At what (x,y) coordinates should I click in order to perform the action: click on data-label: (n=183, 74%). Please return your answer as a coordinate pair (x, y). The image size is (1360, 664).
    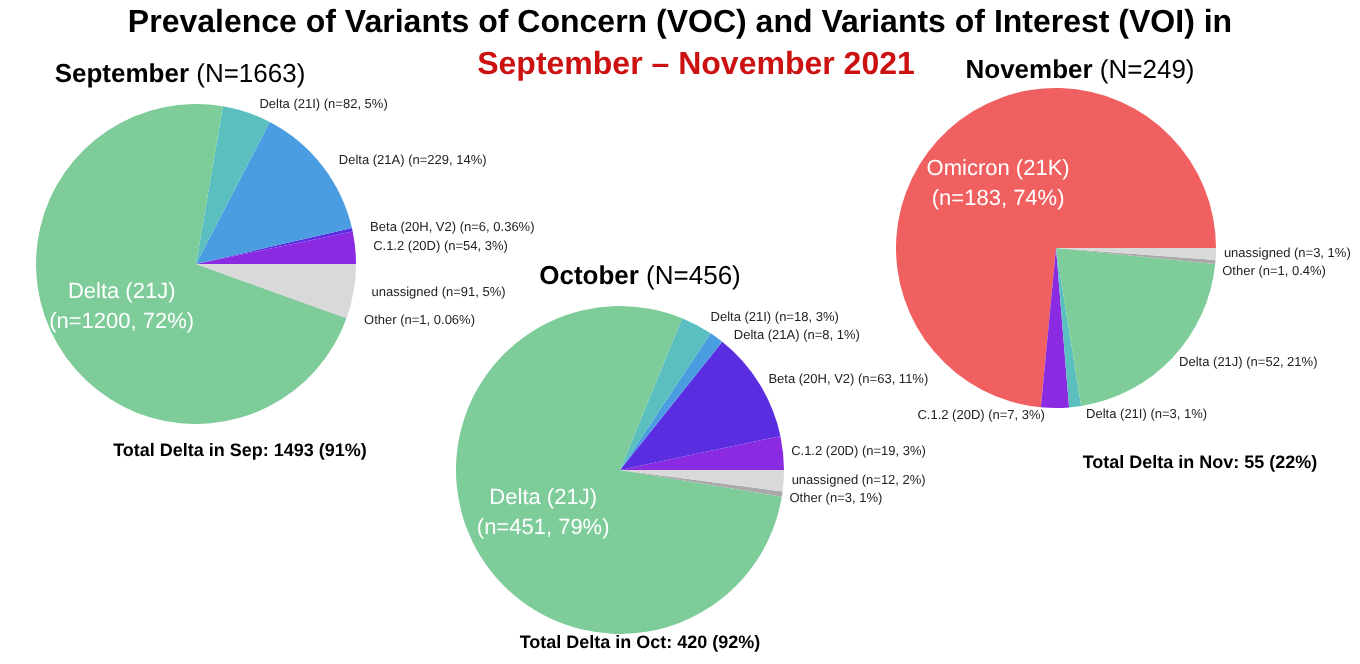
    Looking at the image, I should click on (998, 199).